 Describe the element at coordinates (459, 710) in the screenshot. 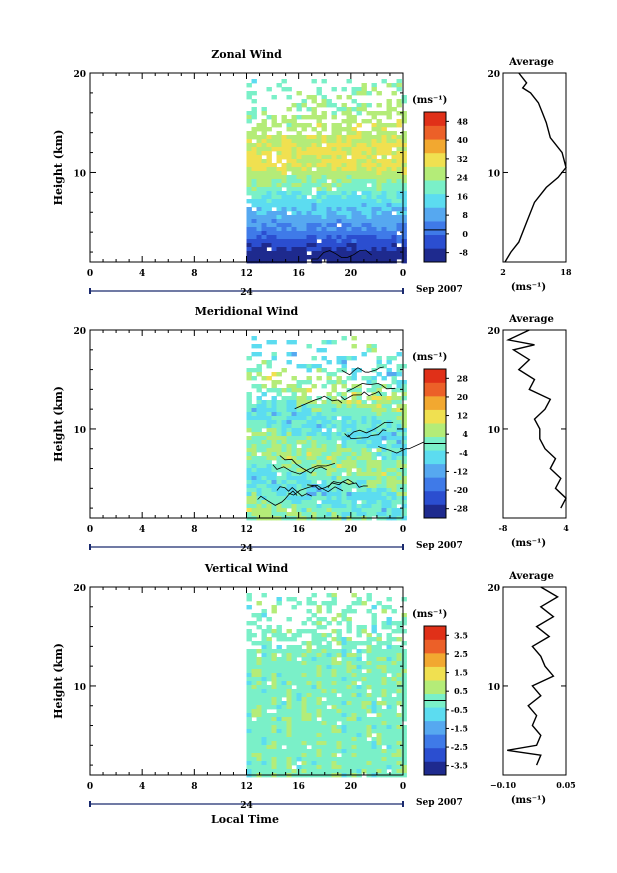

I see `colorbar-tick-label: -0.5` at that location.